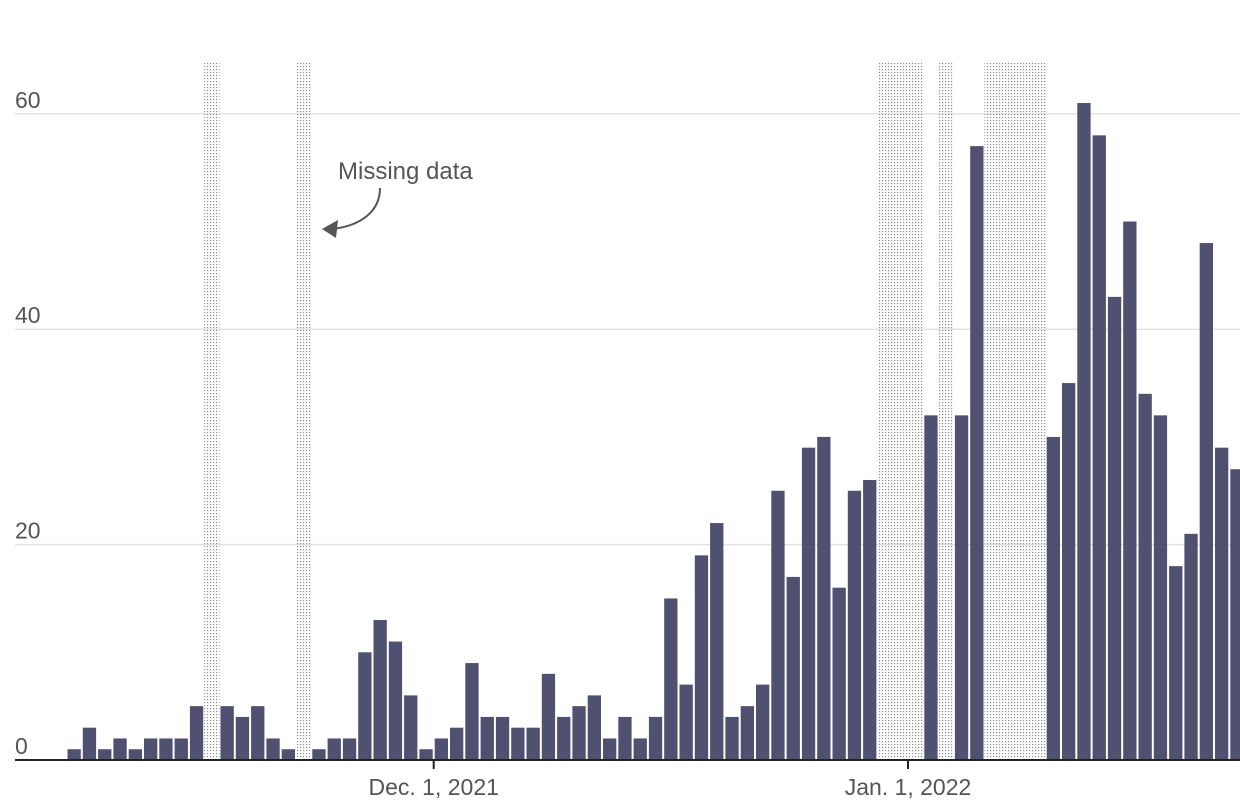  Describe the element at coordinates (405, 171) in the screenshot. I see `missing-data-label: Missing data` at that location.